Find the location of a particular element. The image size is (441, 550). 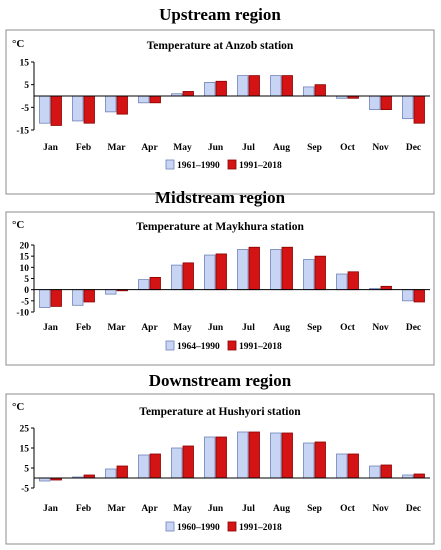

y-tick-label: 0 is located at coordinates (26, 291).